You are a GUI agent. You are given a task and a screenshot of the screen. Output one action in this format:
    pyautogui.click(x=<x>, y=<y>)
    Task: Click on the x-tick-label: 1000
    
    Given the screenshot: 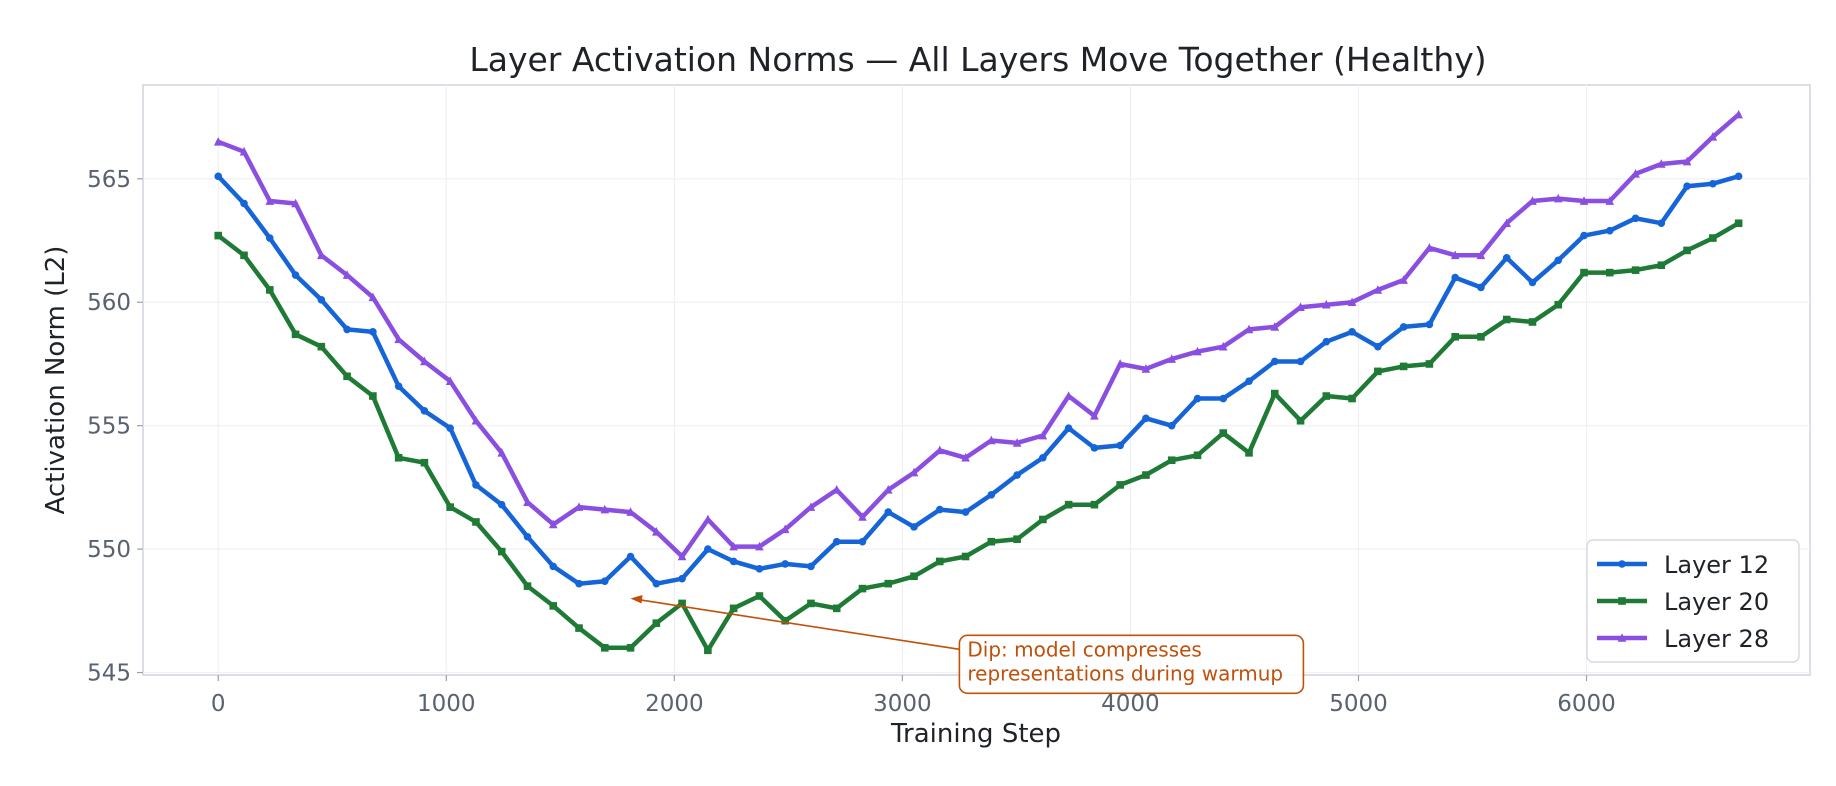 What is the action you would take?
    pyautogui.click(x=446, y=704)
    